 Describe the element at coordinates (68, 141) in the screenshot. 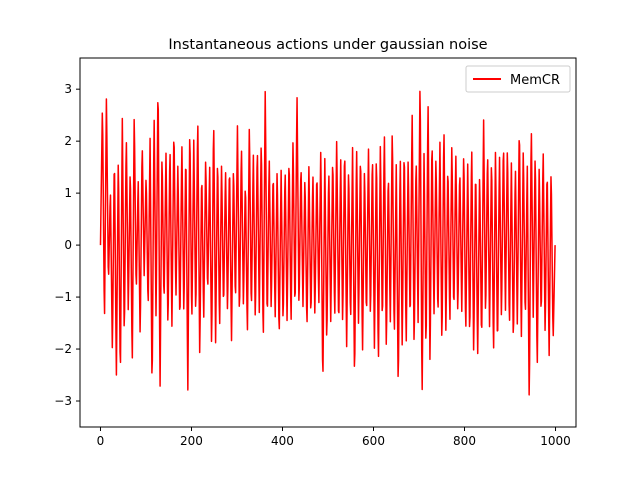

I see `y-tick-label: 2` at that location.